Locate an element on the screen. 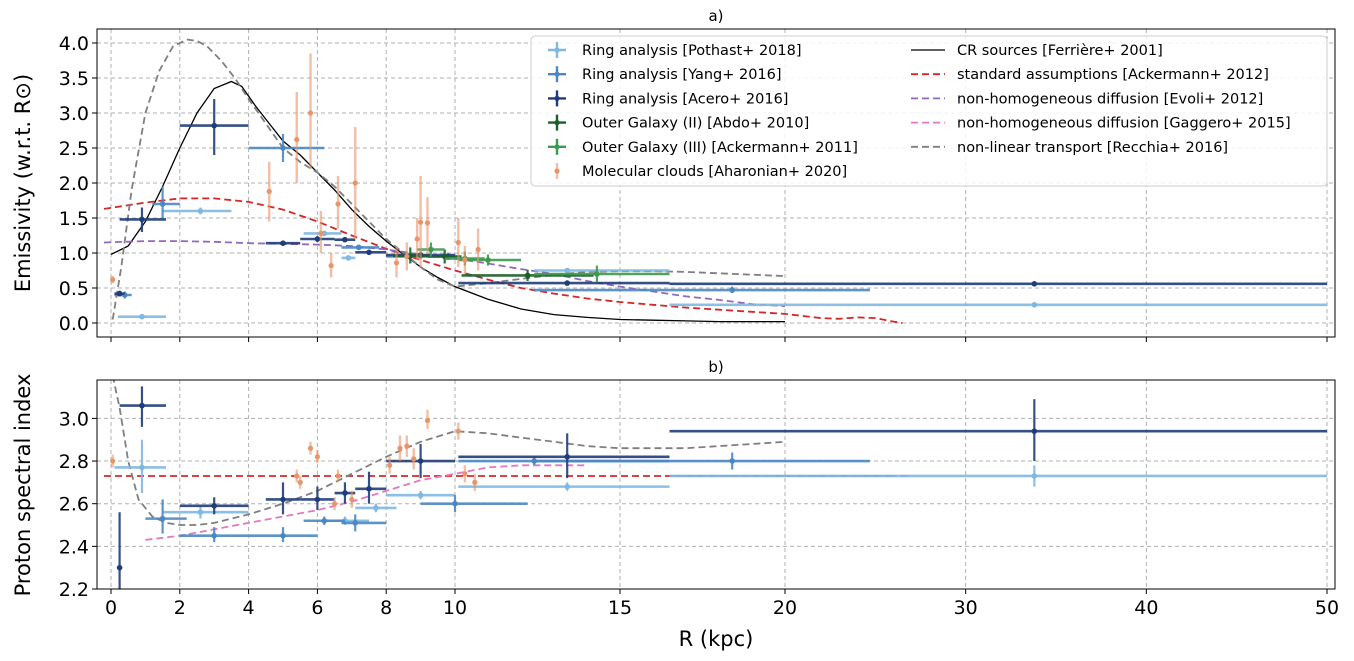 The height and width of the screenshot is (661, 1354). y-tick-label: 2.2 is located at coordinates (74, 590).